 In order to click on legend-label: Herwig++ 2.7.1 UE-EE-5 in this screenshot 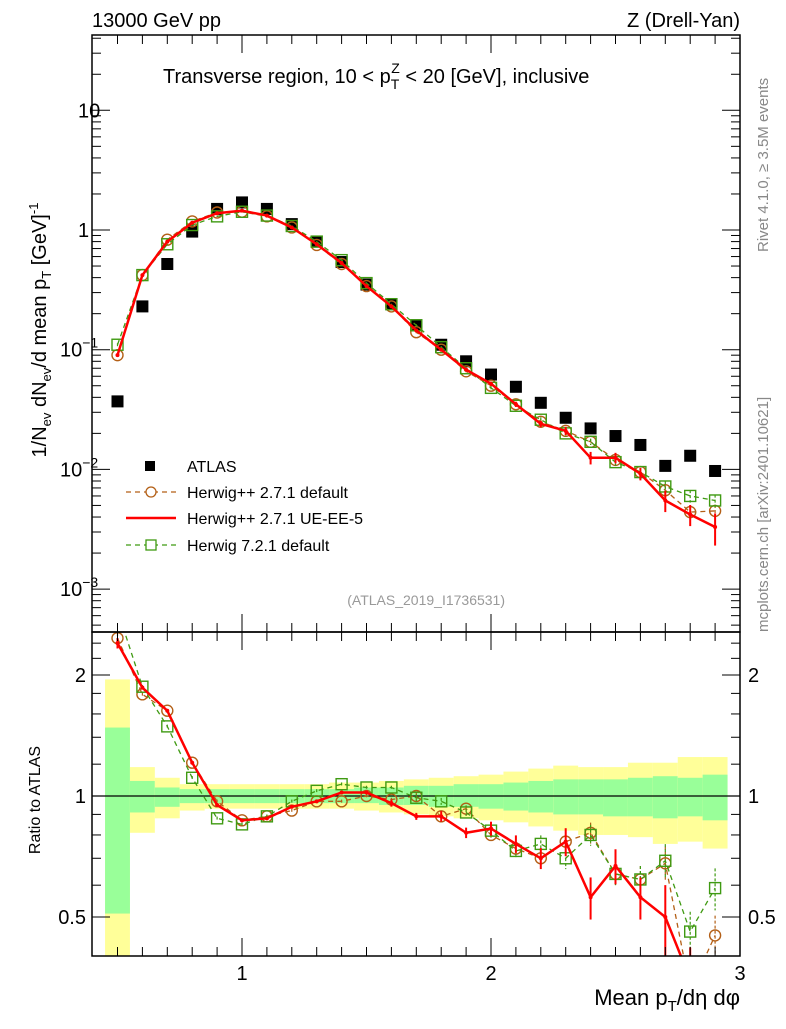, I will do `click(275, 519)`.